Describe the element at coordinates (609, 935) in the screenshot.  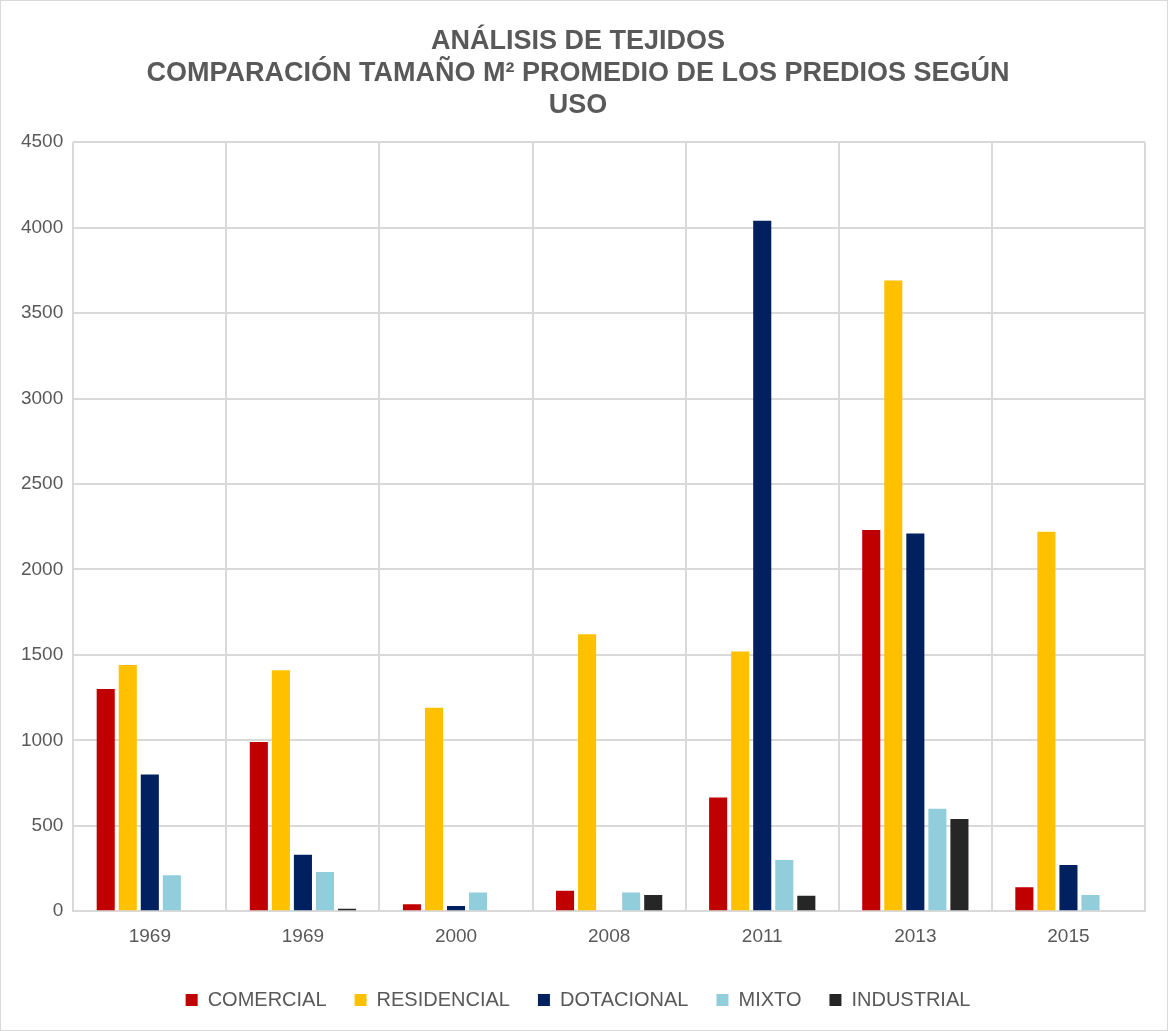
I see `x-tick-label: 2008` at that location.